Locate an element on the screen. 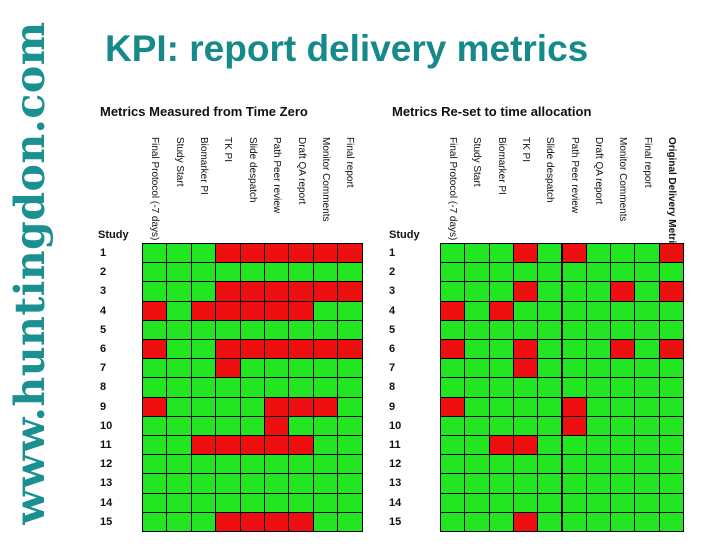 The width and height of the screenshot is (728, 546). study-number: 11 is located at coordinates (395, 445).